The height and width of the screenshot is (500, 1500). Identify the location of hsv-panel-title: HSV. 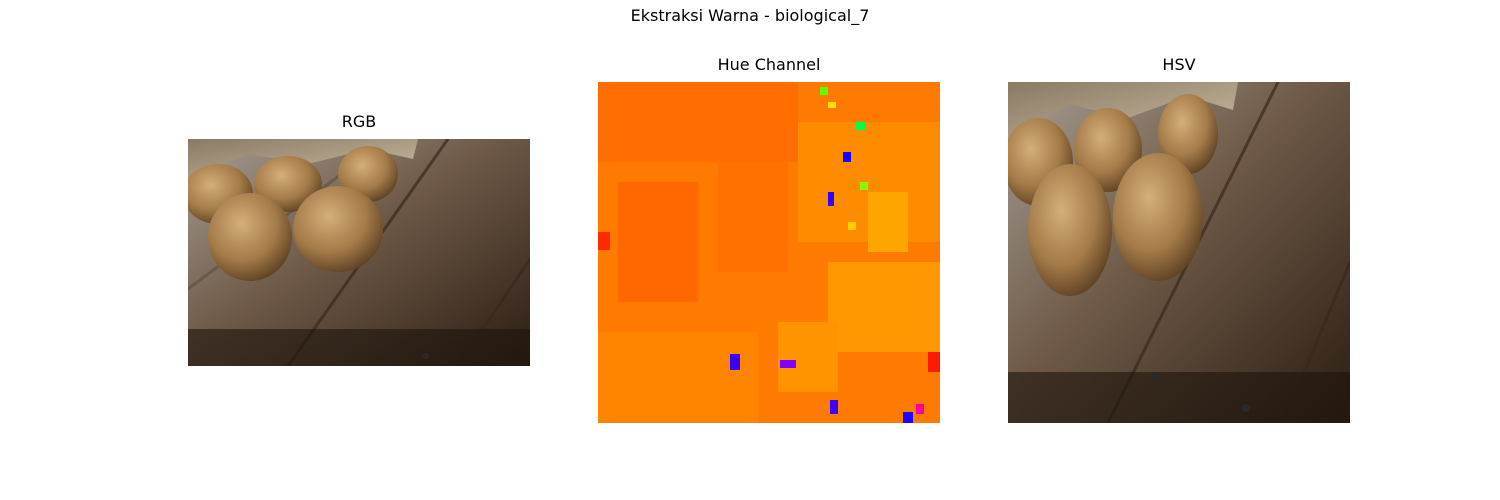
(1179, 64).